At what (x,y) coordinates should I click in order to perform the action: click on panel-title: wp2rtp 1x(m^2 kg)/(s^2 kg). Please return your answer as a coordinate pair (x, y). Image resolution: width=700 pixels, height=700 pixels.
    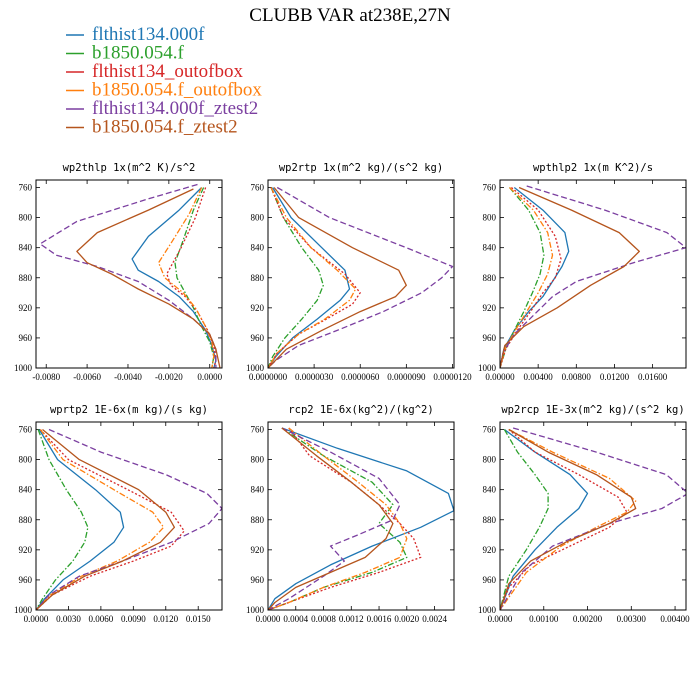
    Looking at the image, I should click on (361, 168).